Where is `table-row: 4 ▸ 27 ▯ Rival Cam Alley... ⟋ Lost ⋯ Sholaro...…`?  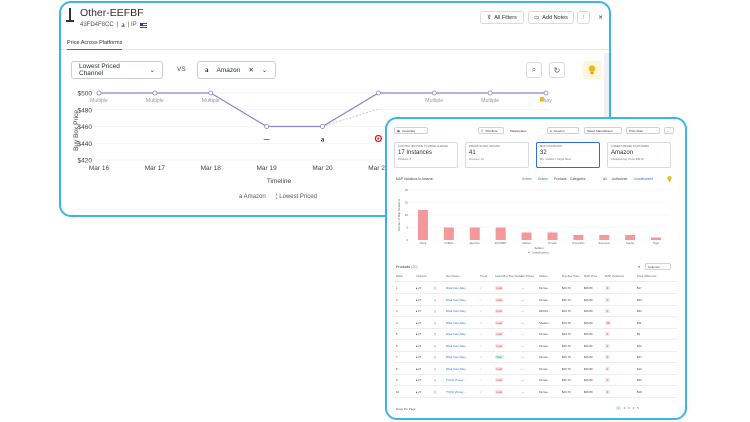
table-row: 4 ▸ 27 ▯ Rival Cam Alley... ⟋ Lost ⋯ Sholaro...… is located at coordinates (535, 323).